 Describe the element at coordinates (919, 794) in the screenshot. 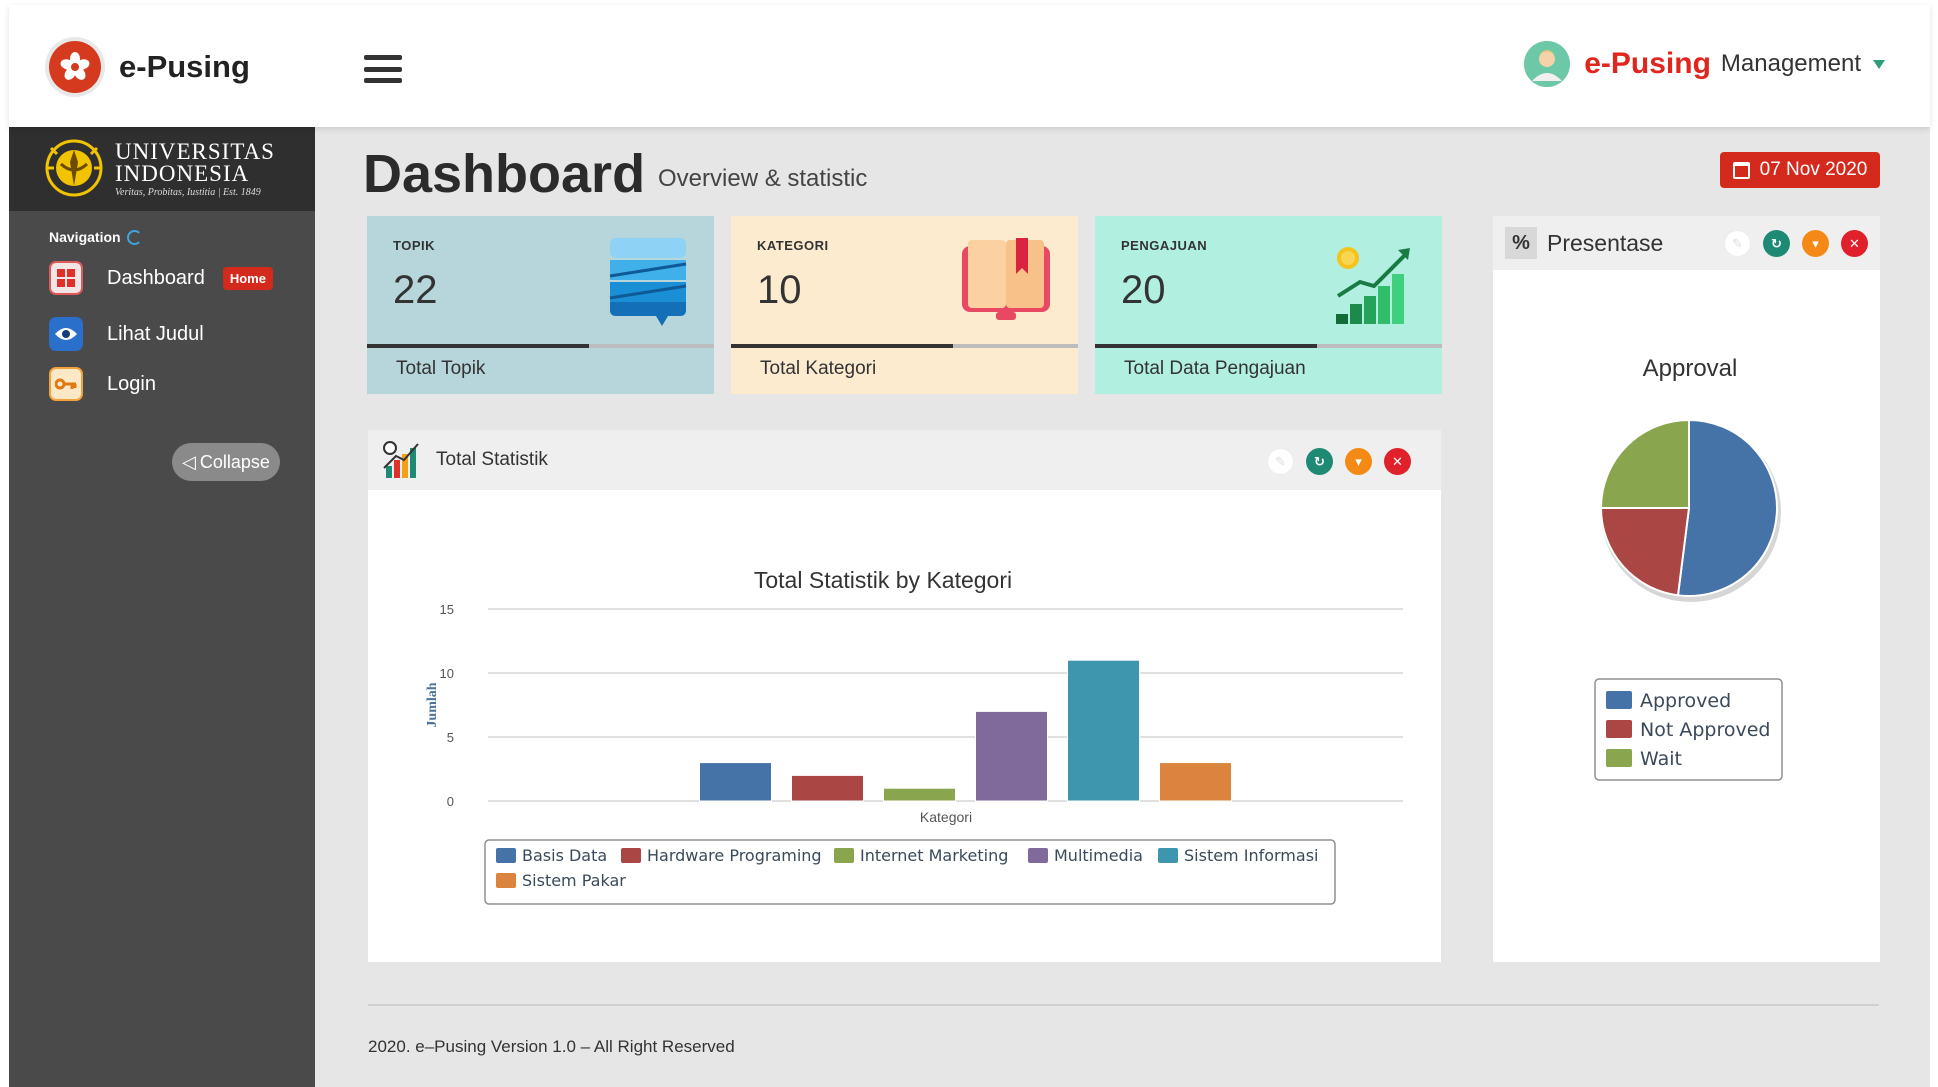

I see `bar-internet-marketing` at that location.